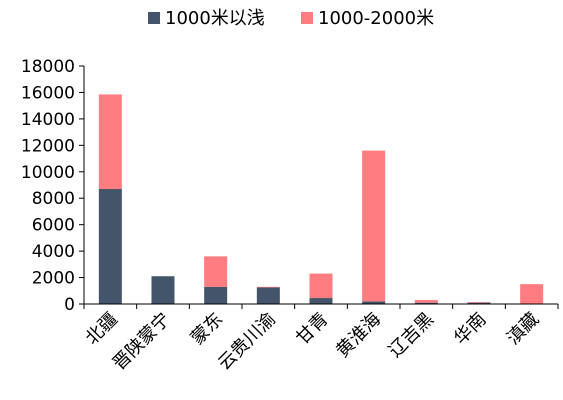  I want to click on y-tick-label: 2000, so click(53, 279).